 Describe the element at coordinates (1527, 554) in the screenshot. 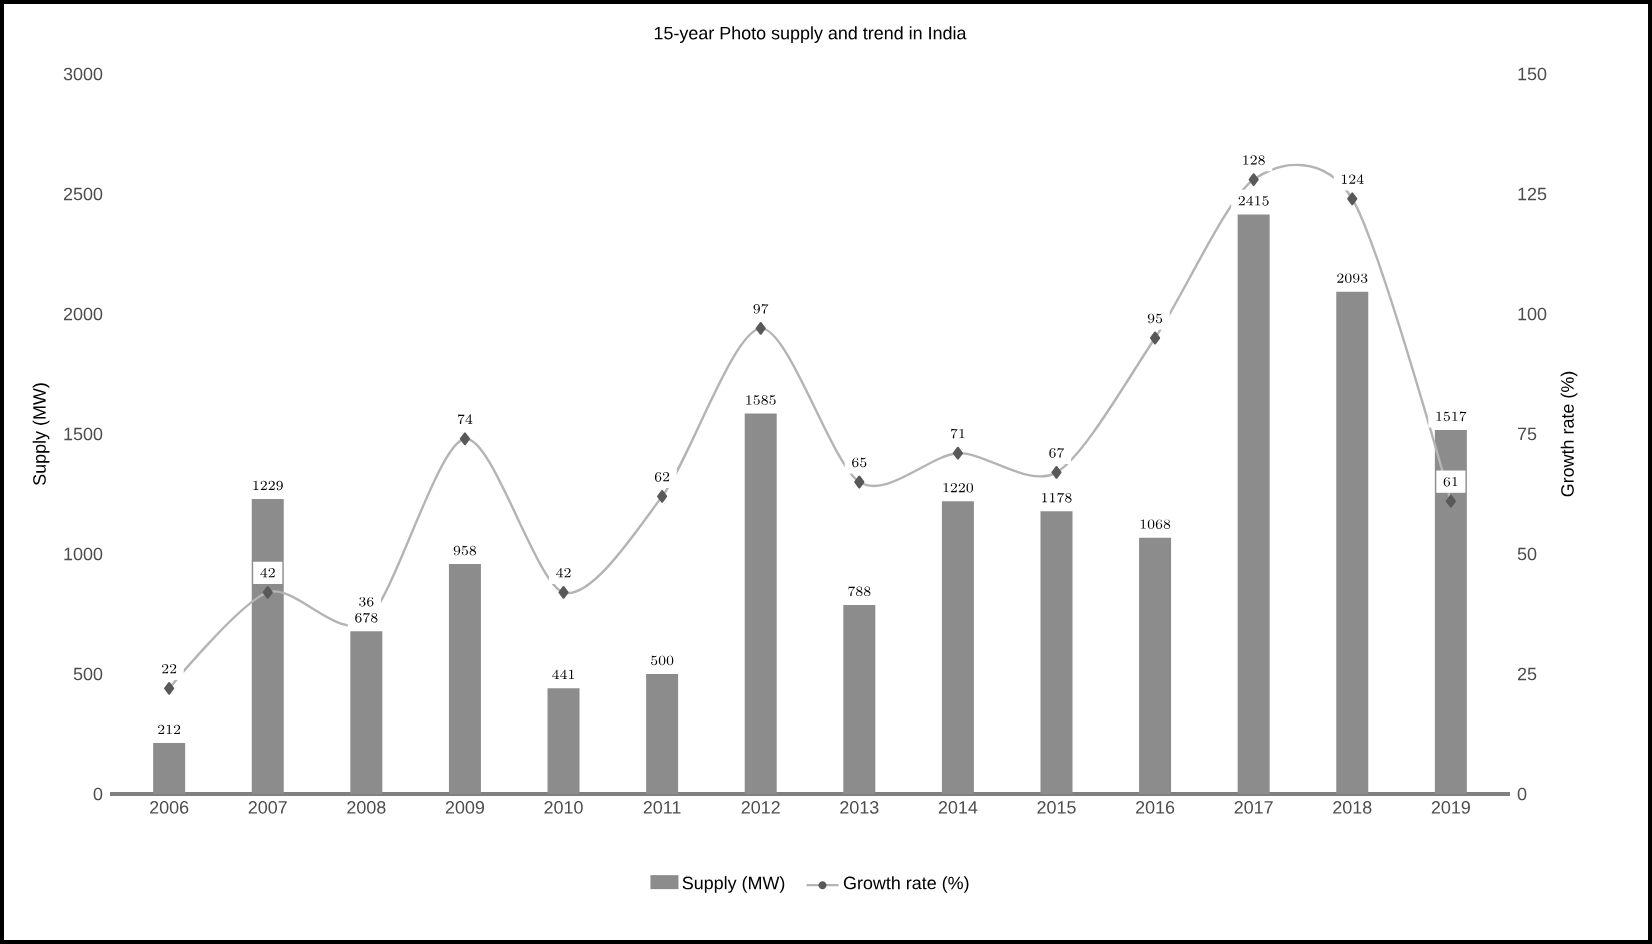

I see `y2-tick-label: 50` at that location.